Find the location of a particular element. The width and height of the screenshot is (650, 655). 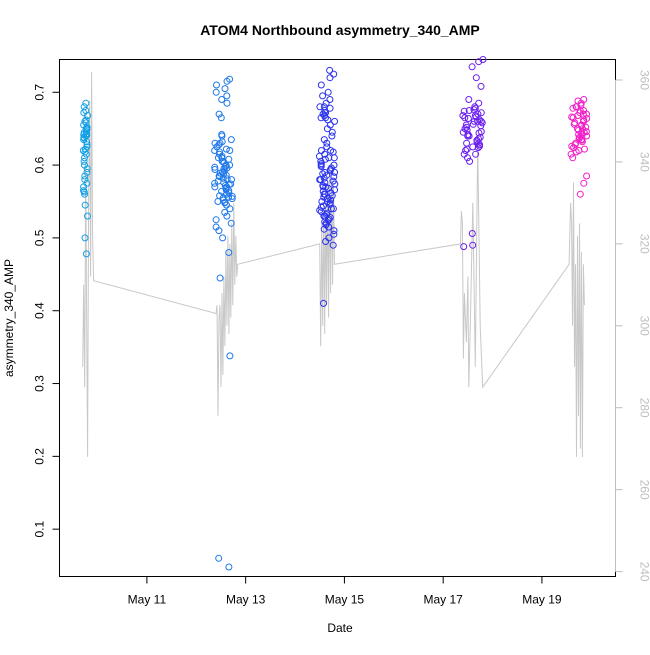

y-tick-label: 0.5 is located at coordinates (40, 237).